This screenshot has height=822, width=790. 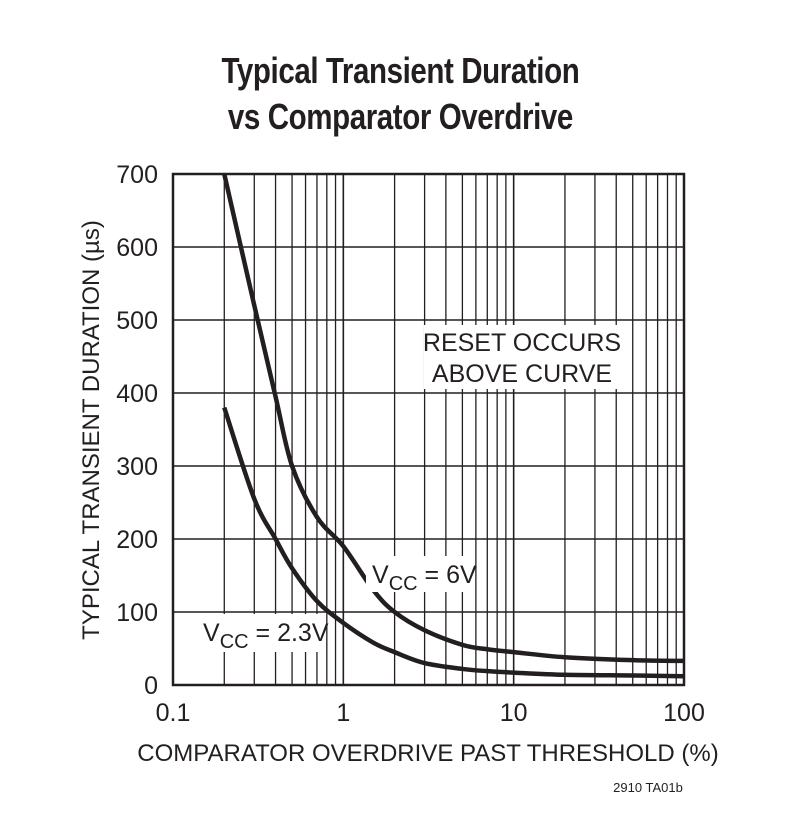 I want to click on x-tick-labels: 0.1 1 10 100, so click(x=430, y=713).